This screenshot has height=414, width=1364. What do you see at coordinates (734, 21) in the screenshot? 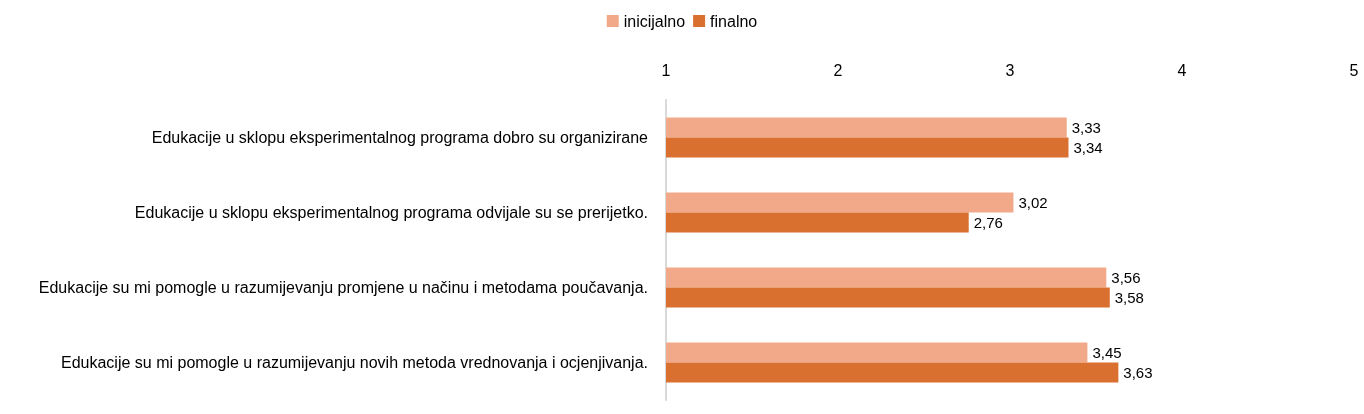
I see `legend-label: finalno` at bounding box center [734, 21].